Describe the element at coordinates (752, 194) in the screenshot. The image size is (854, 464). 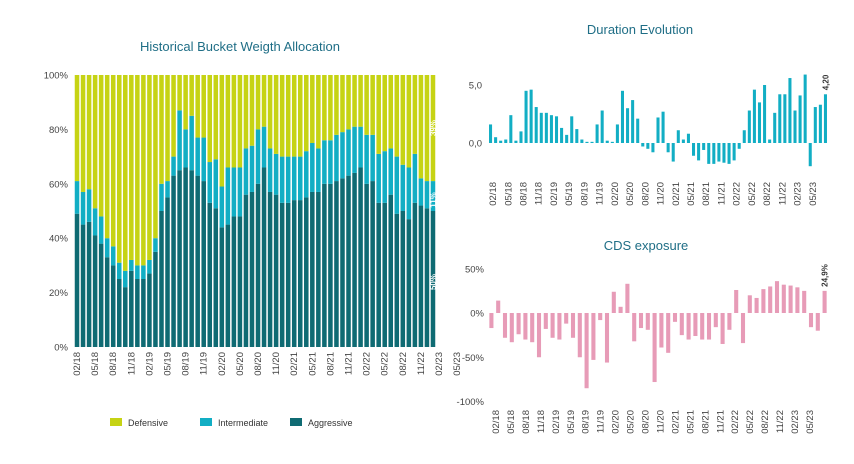
I see `x-tick-label: 05/22` at that location.